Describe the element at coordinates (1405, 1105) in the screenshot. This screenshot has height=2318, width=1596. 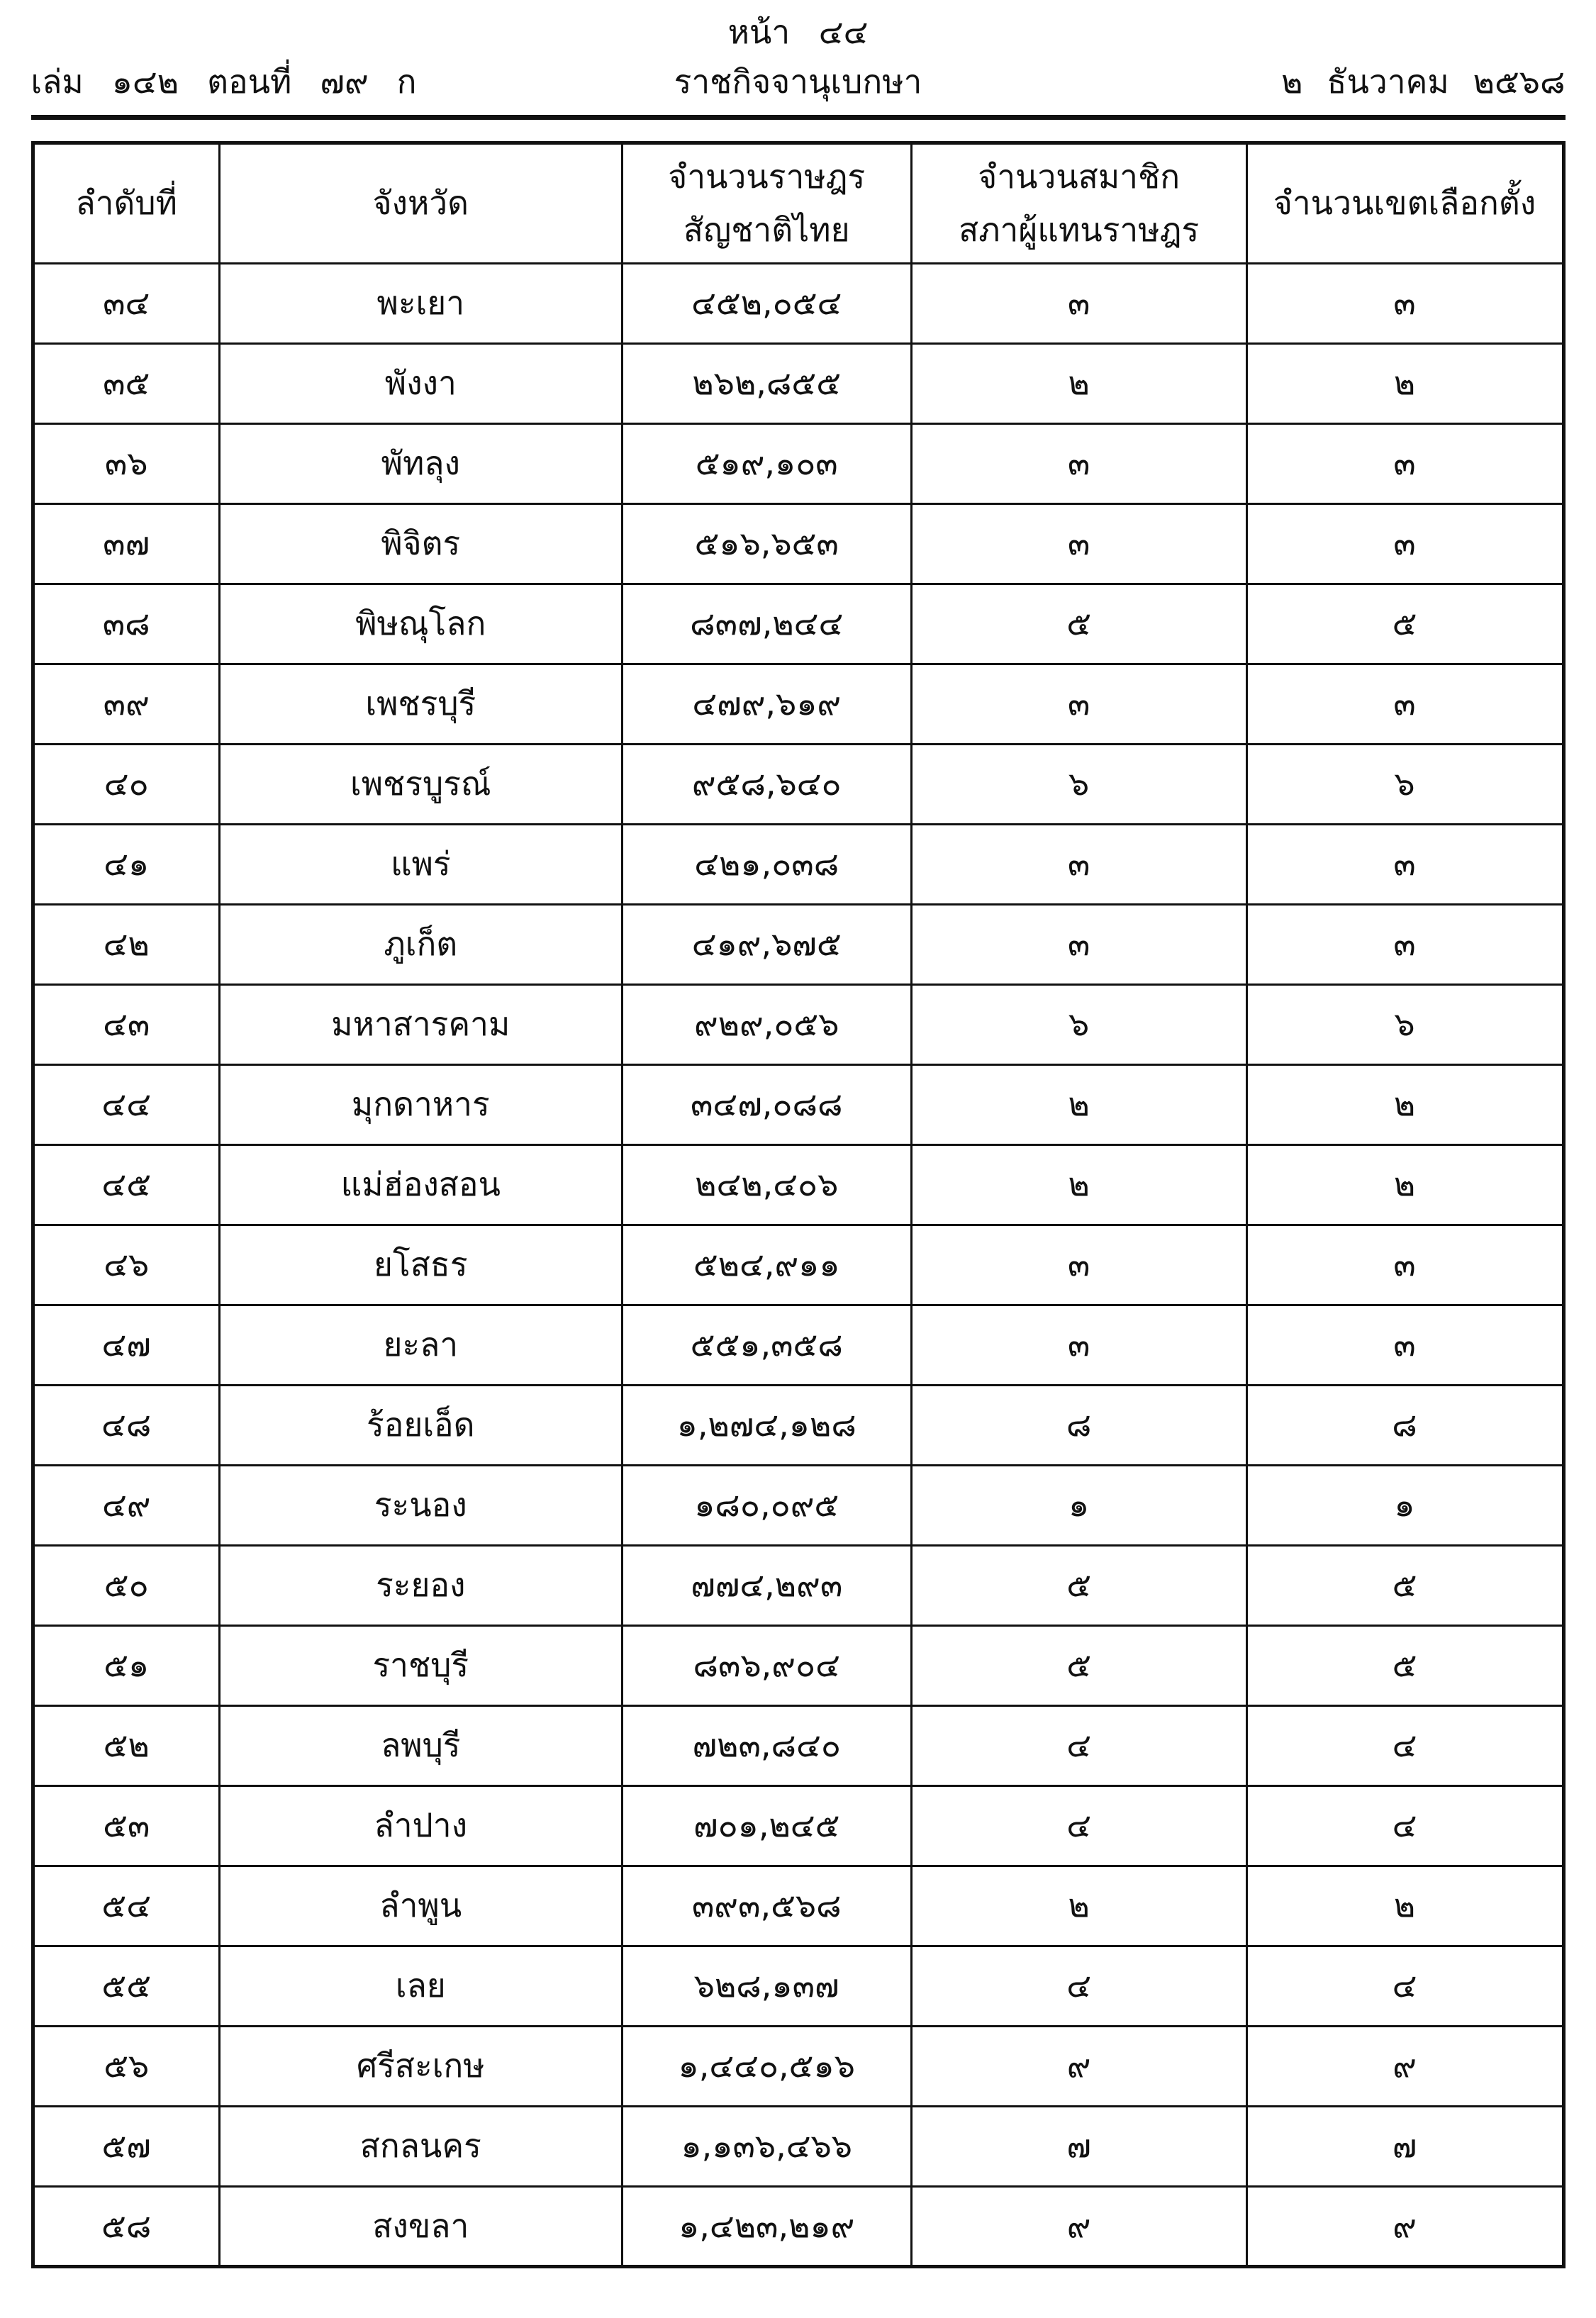
I see `cell-districts: ๒` at that location.